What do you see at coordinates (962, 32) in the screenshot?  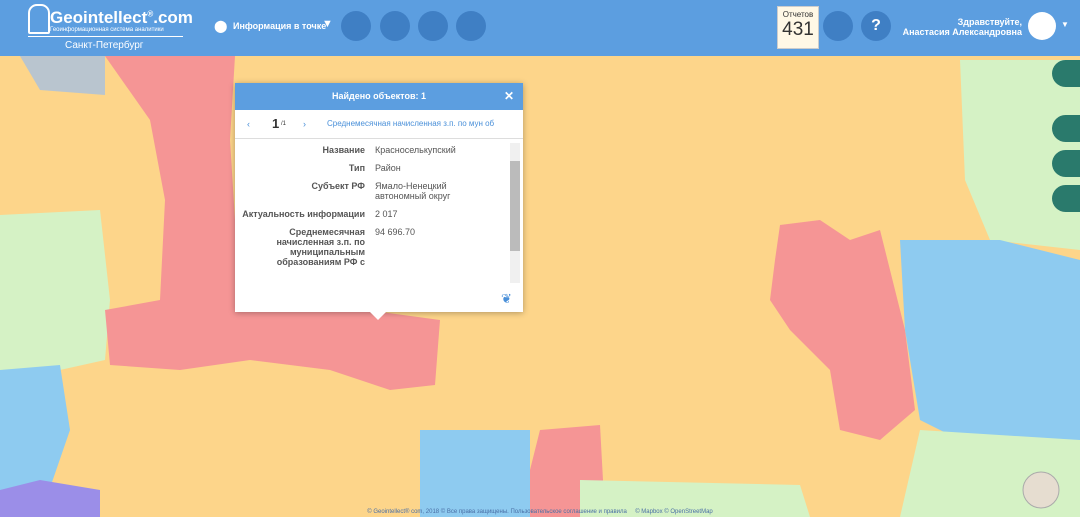 I see `user-name: Анастасия Александровна` at bounding box center [962, 32].